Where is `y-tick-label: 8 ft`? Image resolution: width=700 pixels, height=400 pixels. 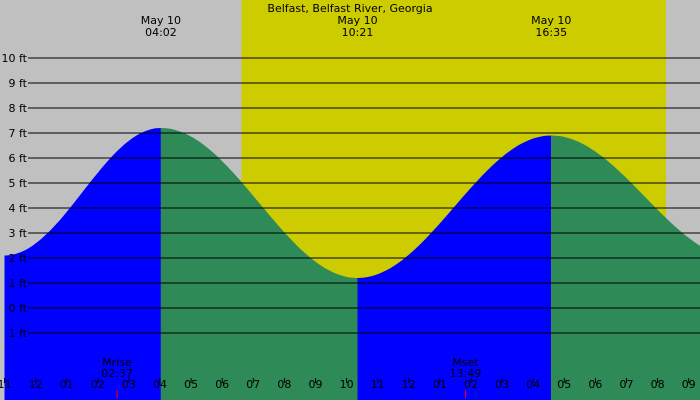 y-tick-label: 8 ft is located at coordinates (18, 108).